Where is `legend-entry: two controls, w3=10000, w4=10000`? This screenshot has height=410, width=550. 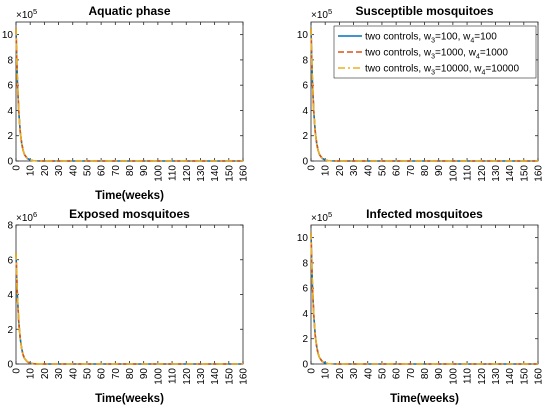
legend-entry: two controls, w3=10000, w4=10000 is located at coordinates (442, 70).